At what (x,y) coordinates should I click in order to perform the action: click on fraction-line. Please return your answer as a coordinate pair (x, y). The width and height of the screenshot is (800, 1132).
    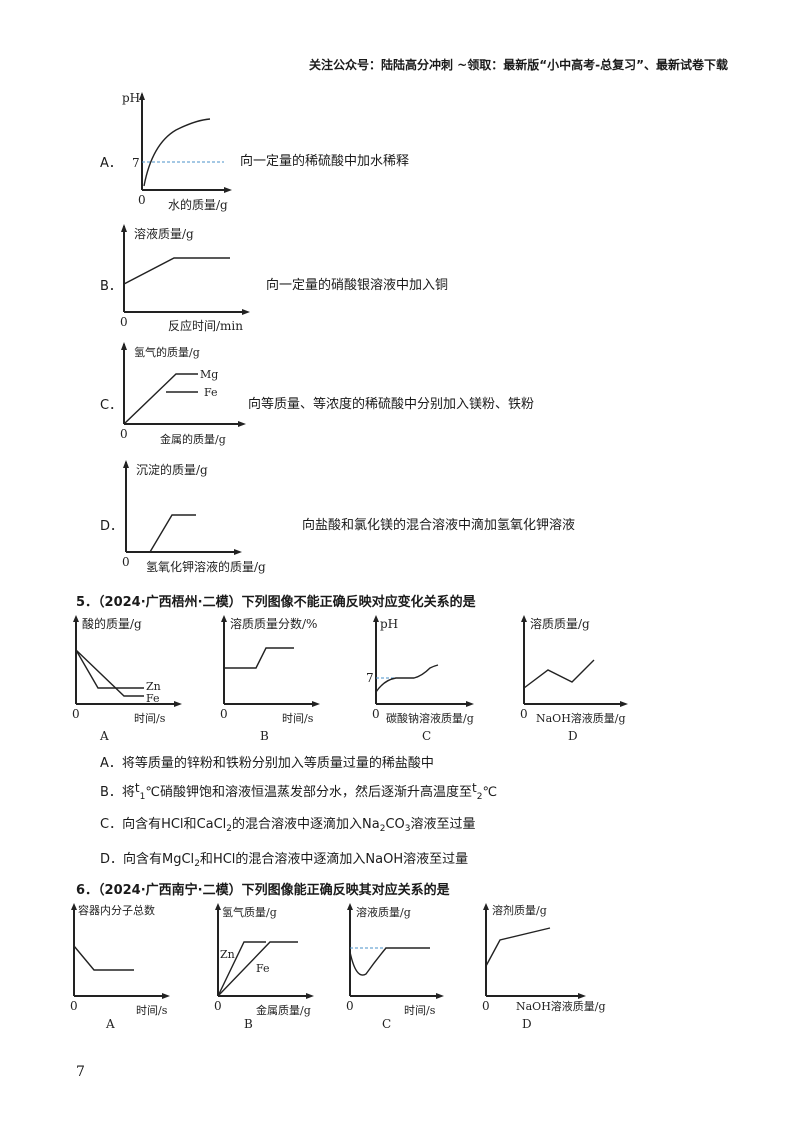
    Looking at the image, I should click on (259, 658).